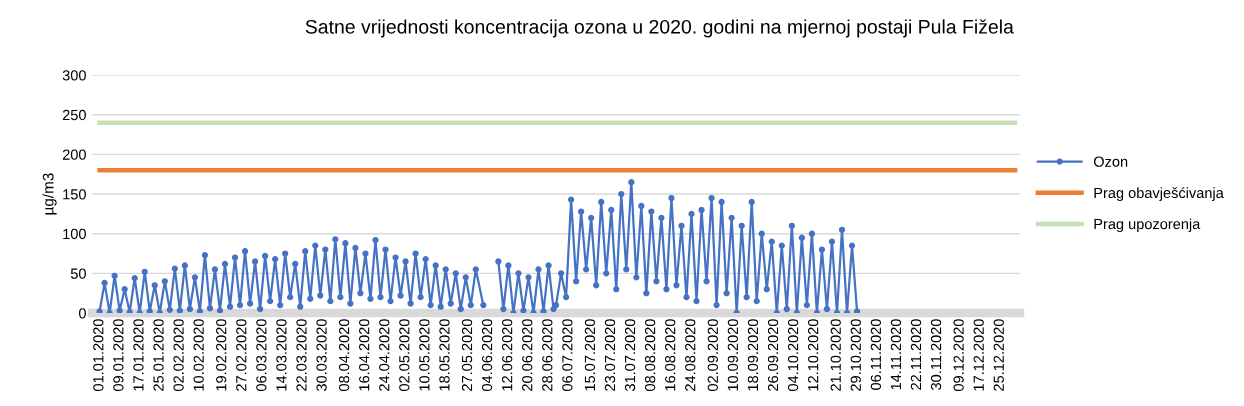 This screenshot has height=406, width=1244. Describe the element at coordinates (321, 355) in the screenshot. I see `x-tick-label: 30.03.2020` at that location.